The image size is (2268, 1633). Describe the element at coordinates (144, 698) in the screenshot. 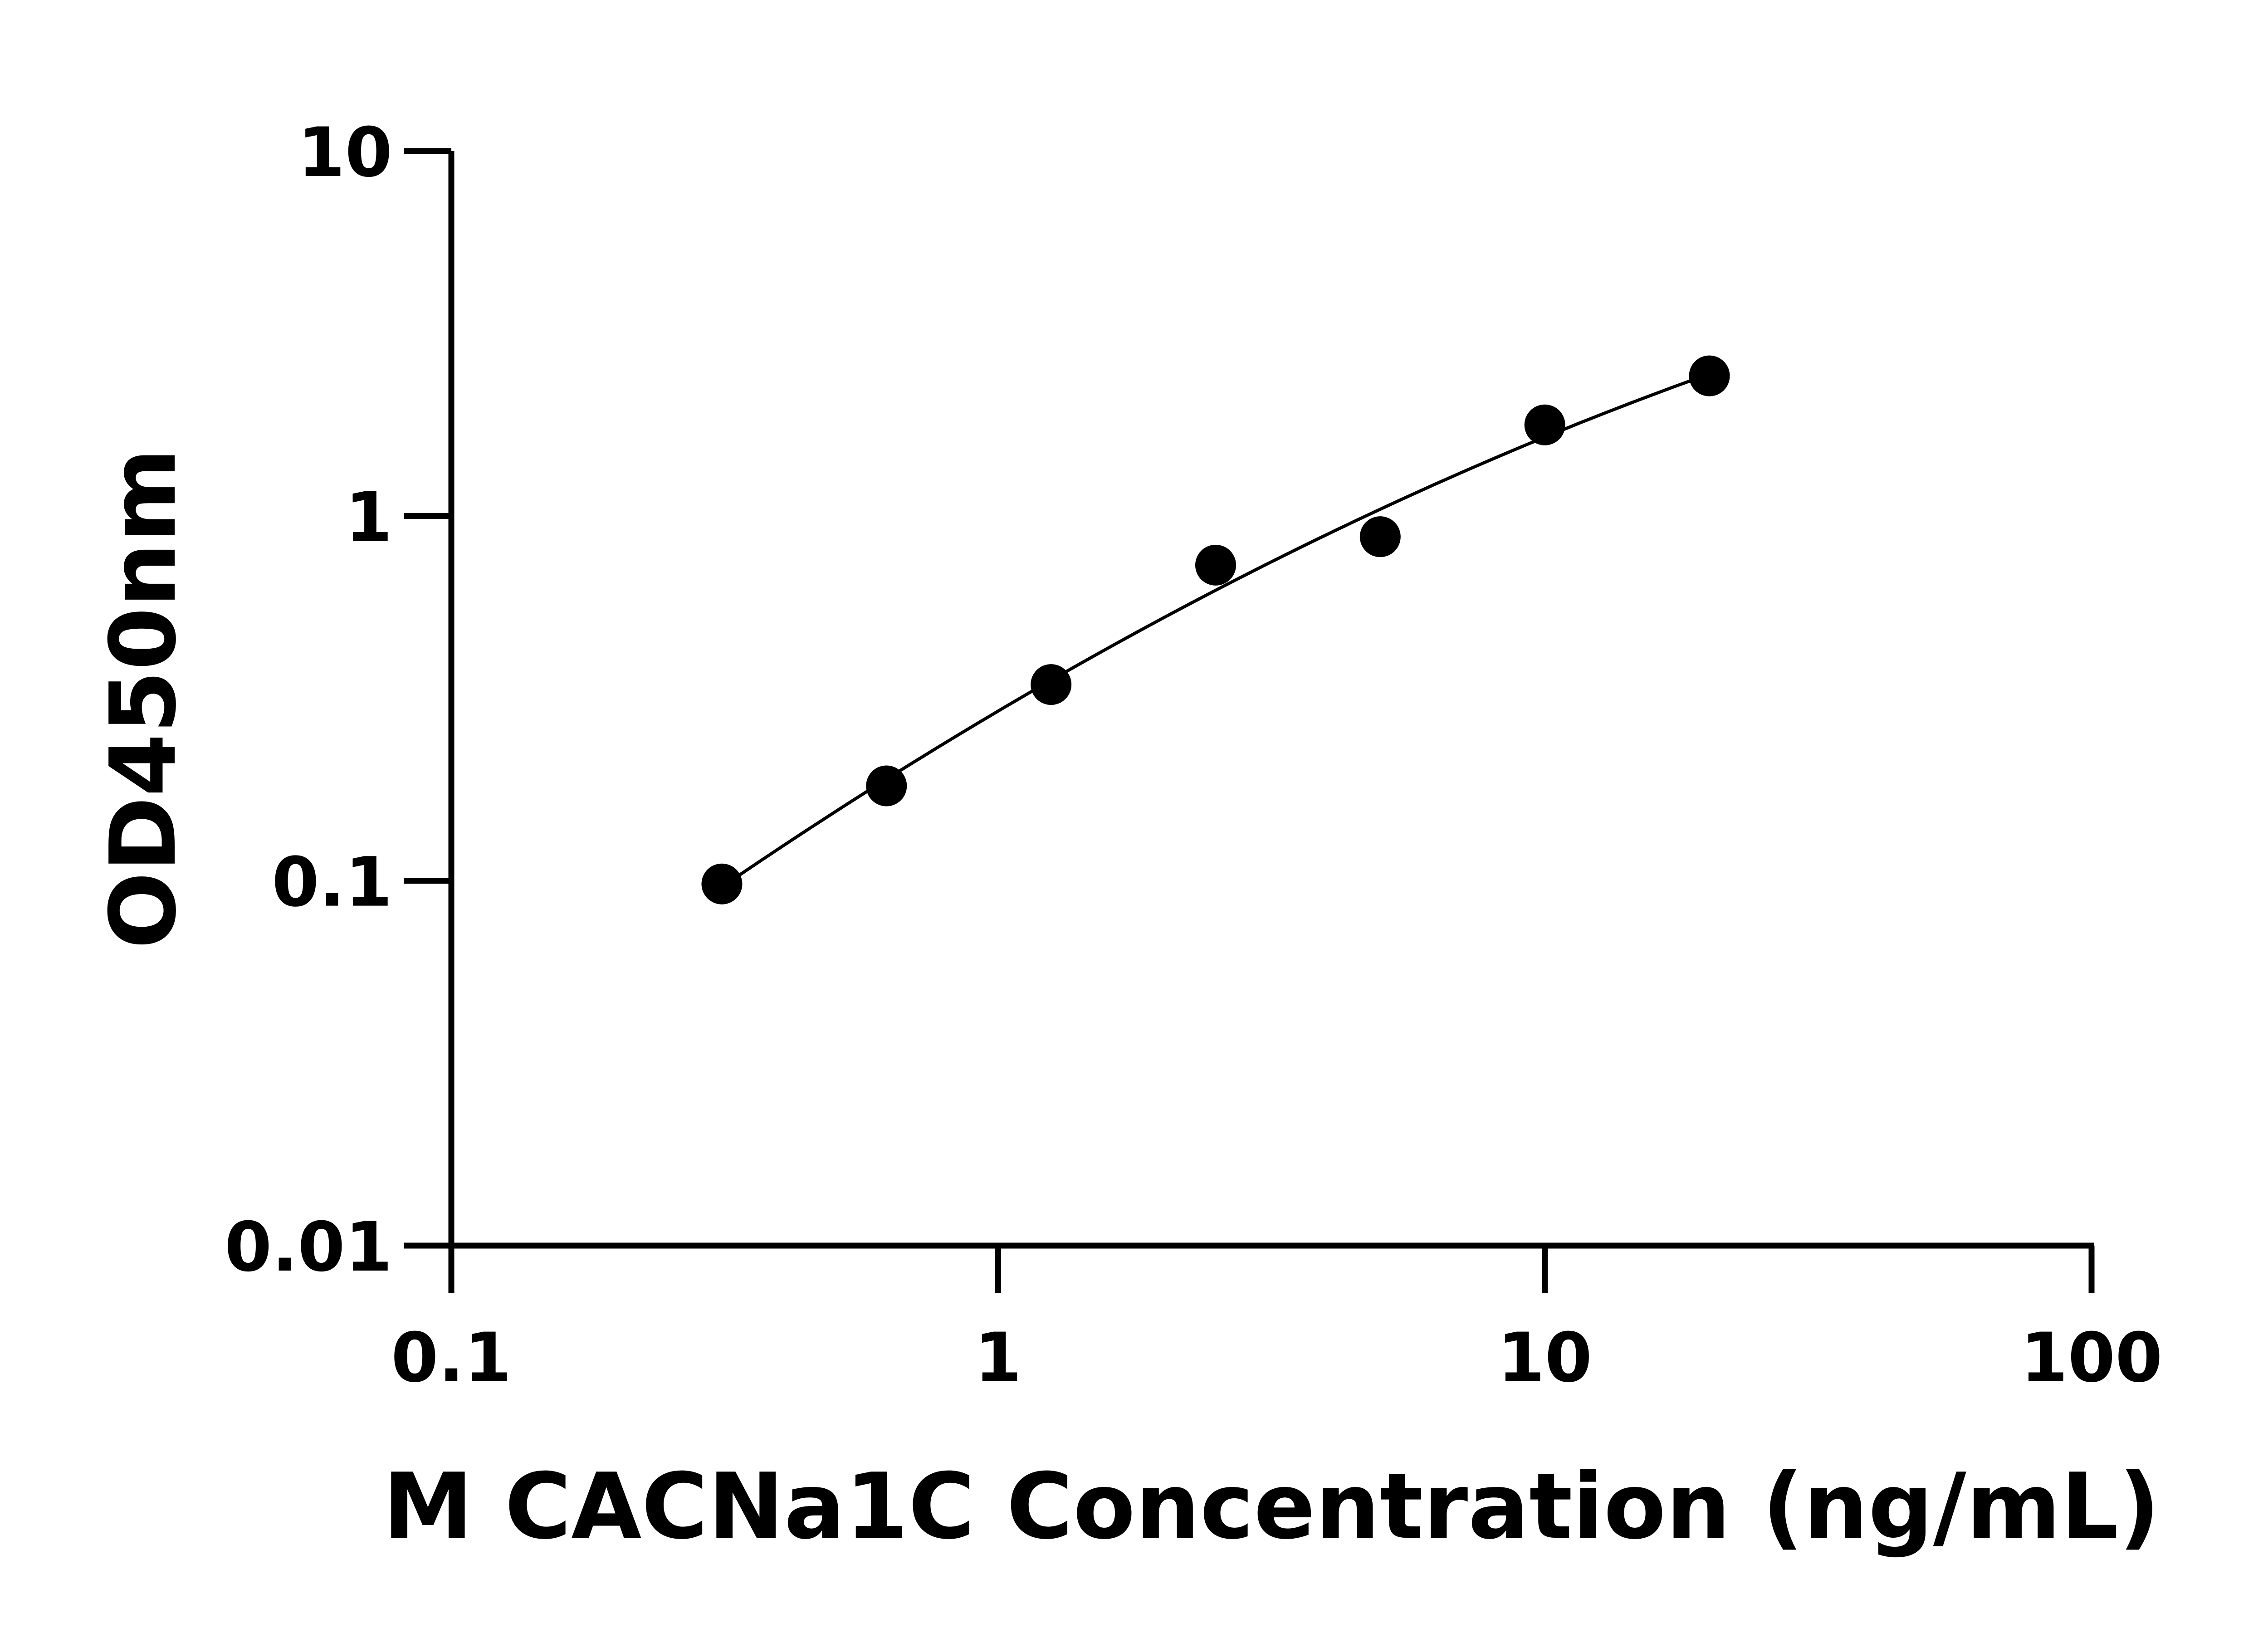

I see `y-axis-label: OD450nm` at that location.